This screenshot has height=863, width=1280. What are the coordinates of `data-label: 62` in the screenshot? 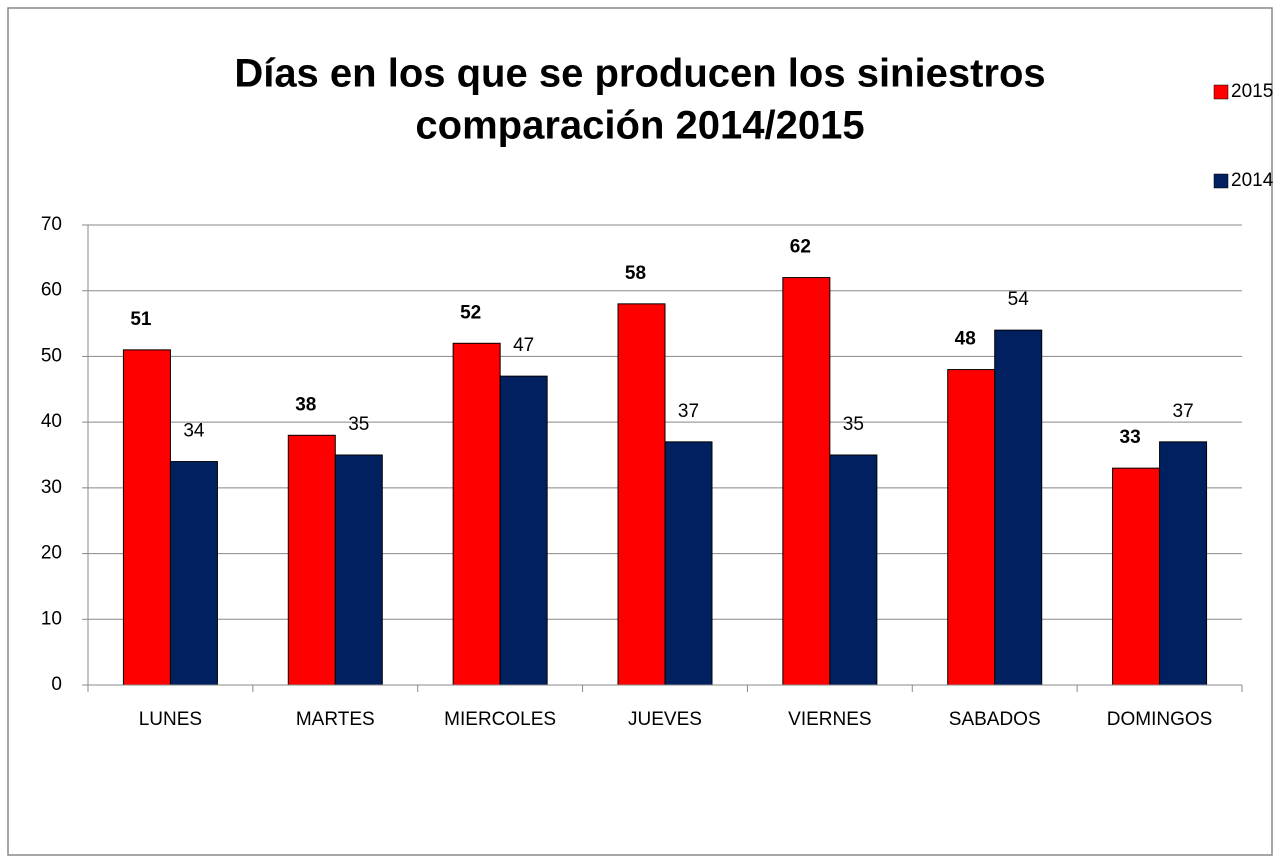 It's located at (800, 247).